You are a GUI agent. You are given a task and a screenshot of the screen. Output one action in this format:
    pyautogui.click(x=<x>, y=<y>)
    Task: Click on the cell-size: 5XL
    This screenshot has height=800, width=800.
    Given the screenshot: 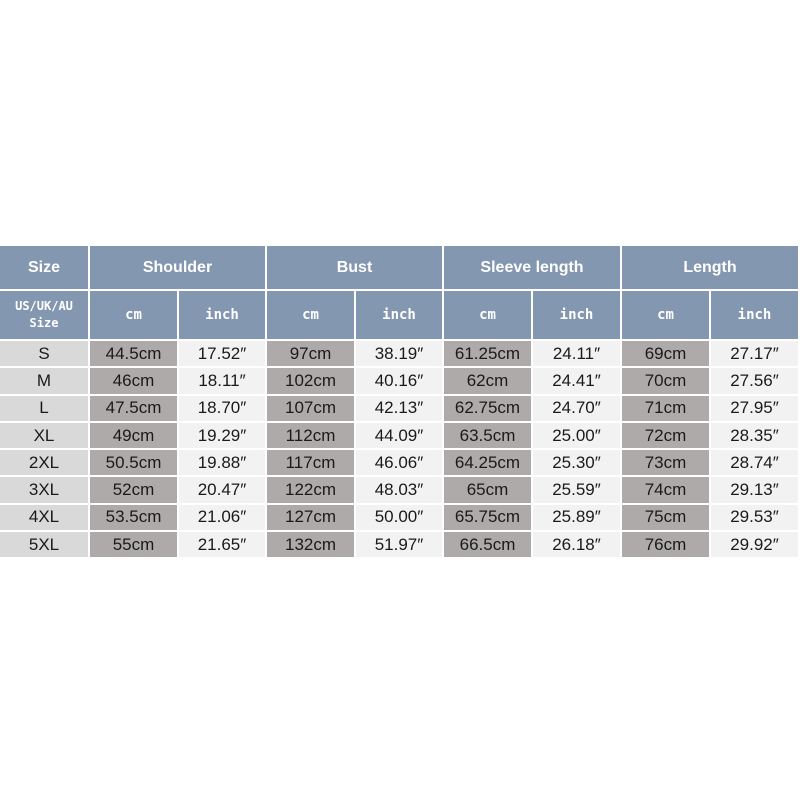 What is the action you would take?
    pyautogui.click(x=44, y=545)
    